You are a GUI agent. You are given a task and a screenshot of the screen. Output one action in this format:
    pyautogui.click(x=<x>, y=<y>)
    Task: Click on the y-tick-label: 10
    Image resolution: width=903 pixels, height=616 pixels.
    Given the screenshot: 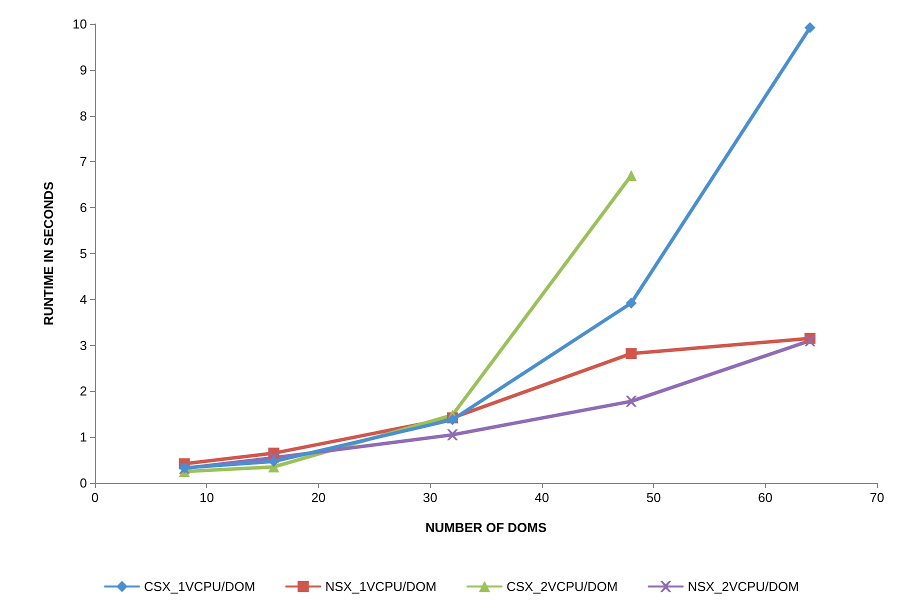 What is the action you would take?
    pyautogui.click(x=79, y=24)
    